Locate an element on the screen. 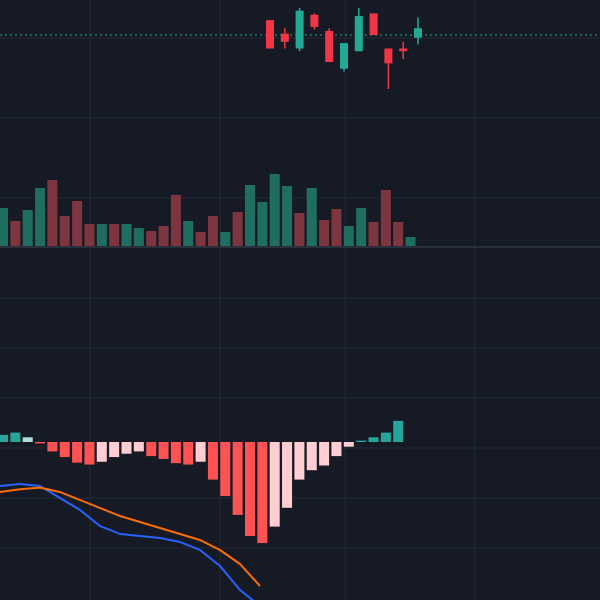  macd-histogram-pane is located at coordinates (202, 482).